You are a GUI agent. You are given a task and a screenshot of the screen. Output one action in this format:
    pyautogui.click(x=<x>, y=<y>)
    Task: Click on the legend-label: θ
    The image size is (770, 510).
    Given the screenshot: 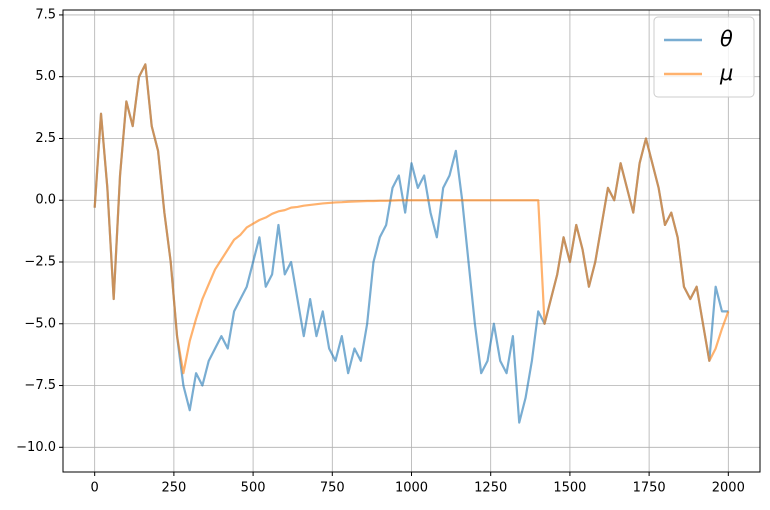 What is the action you would take?
    pyautogui.click(x=726, y=39)
    